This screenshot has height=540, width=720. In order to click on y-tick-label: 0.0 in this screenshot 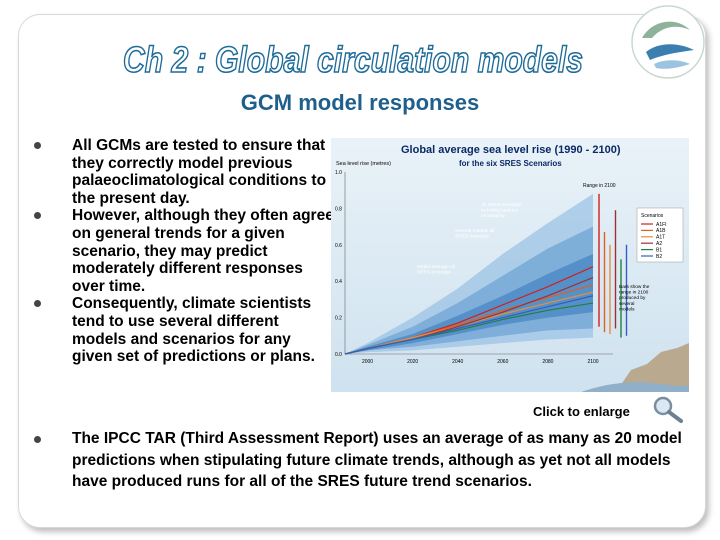, I will do `click(338, 355)`.